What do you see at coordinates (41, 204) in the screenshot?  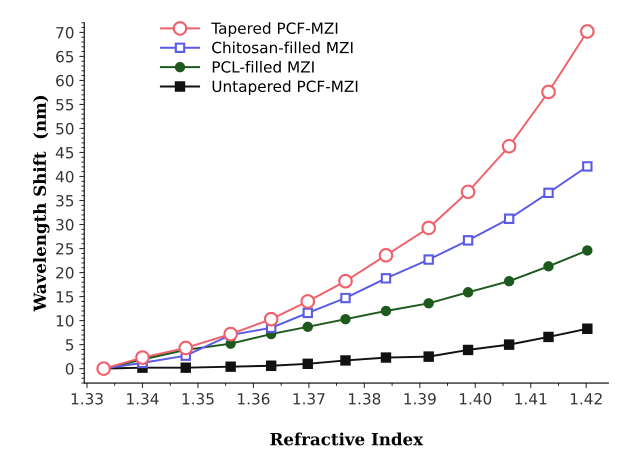 I see `y-axis-title: Wavelength Shift (nm)` at bounding box center [41, 204].